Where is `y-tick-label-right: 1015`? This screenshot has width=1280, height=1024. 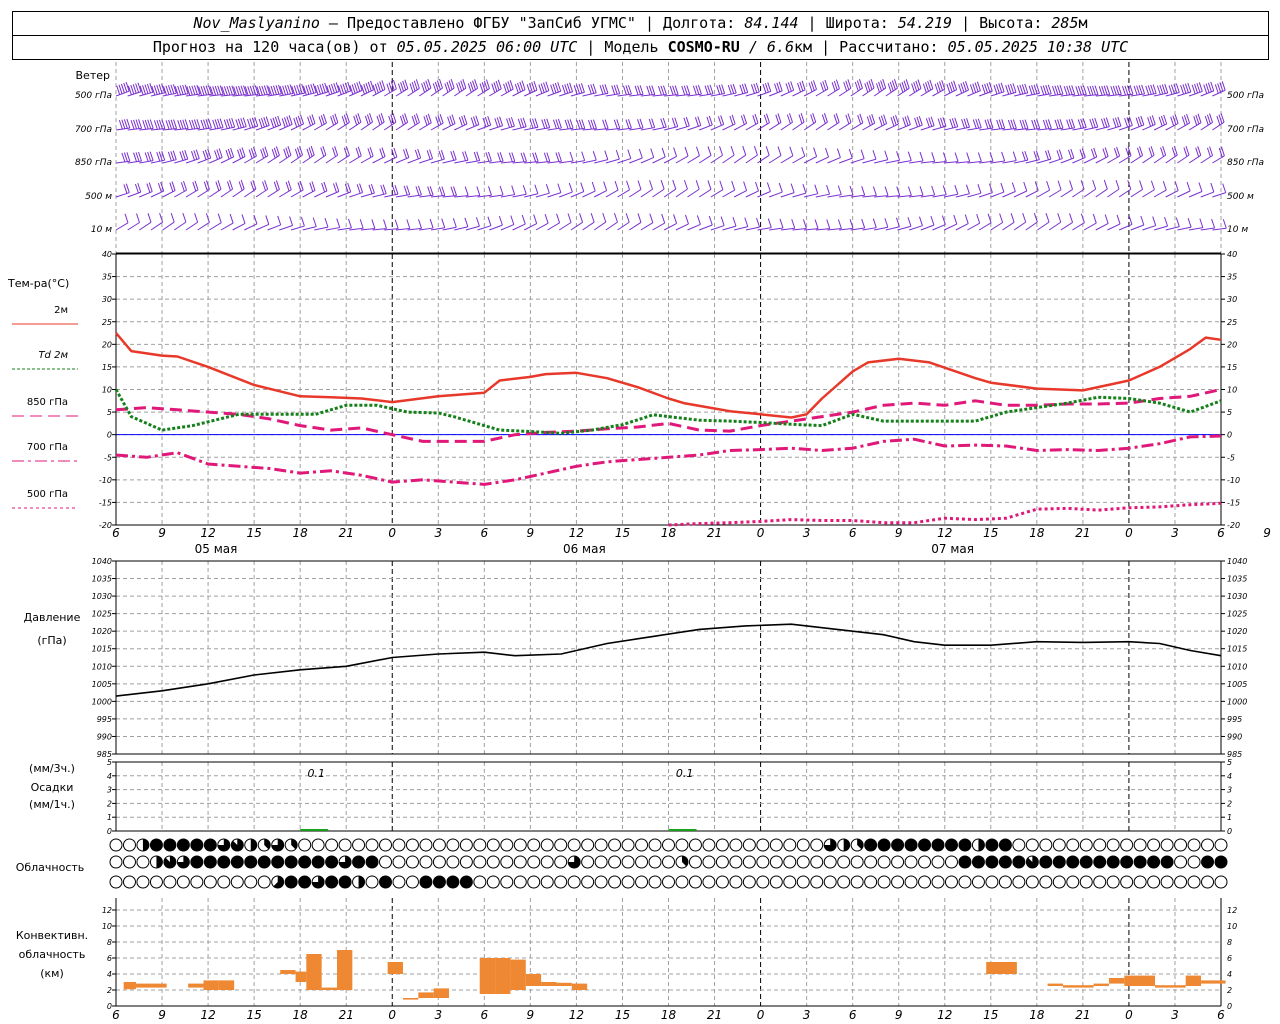
y-tick-label-right: 1015 is located at coordinates (1237, 649).